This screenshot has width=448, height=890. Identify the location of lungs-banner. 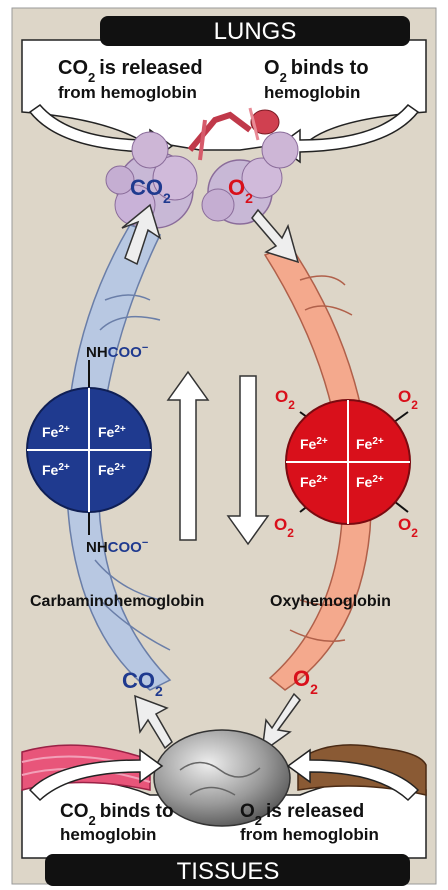
(255, 31).